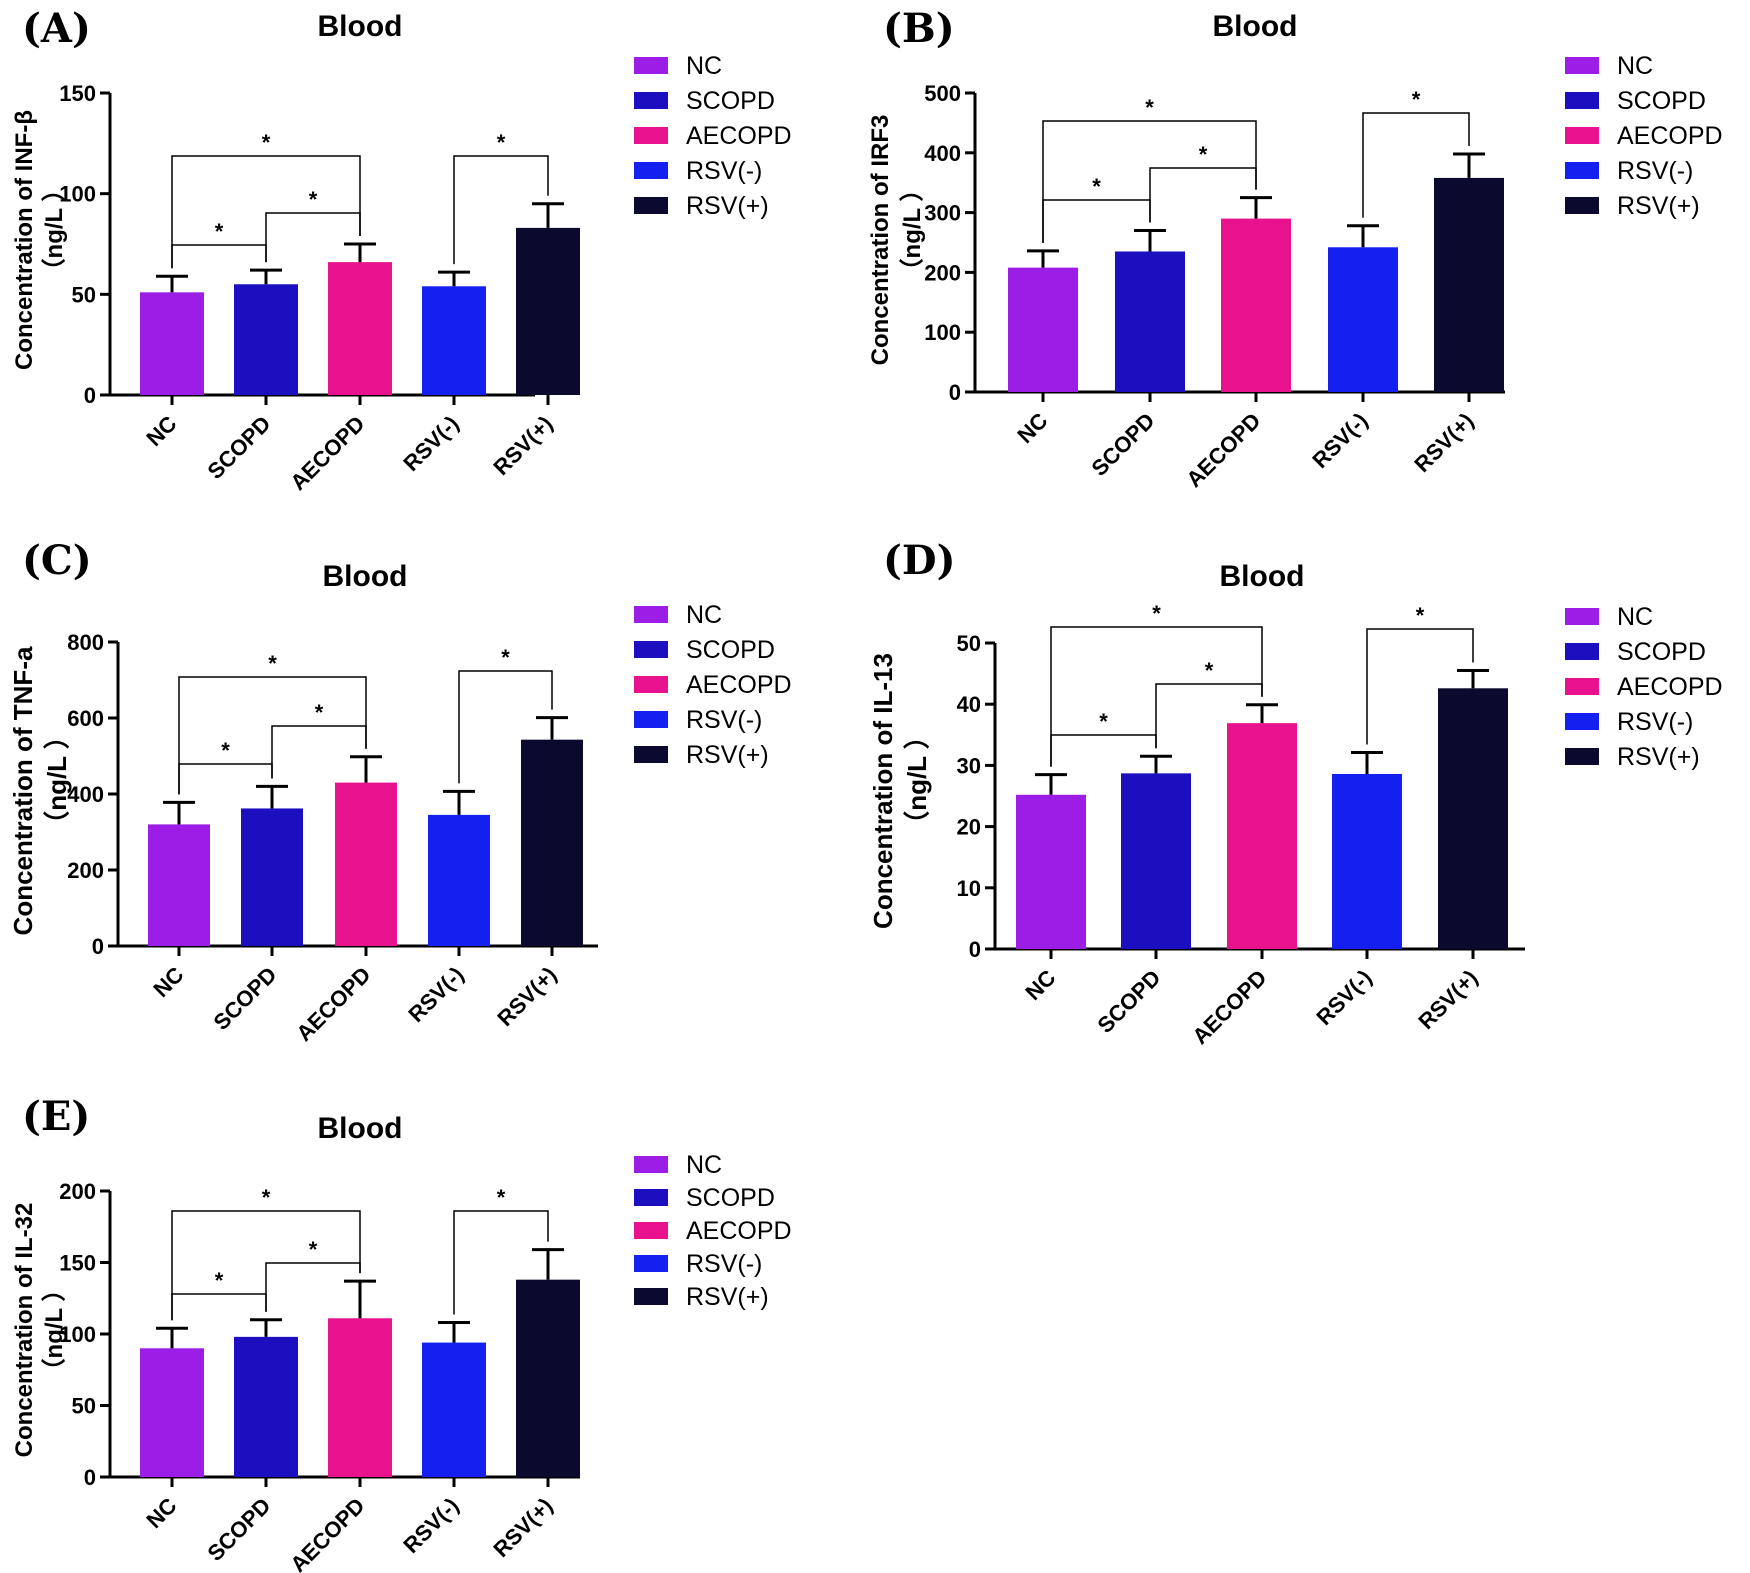  Describe the element at coordinates (24, 1330) in the screenshot. I see `y-axis-label: Concentration of IL-32` at that location.